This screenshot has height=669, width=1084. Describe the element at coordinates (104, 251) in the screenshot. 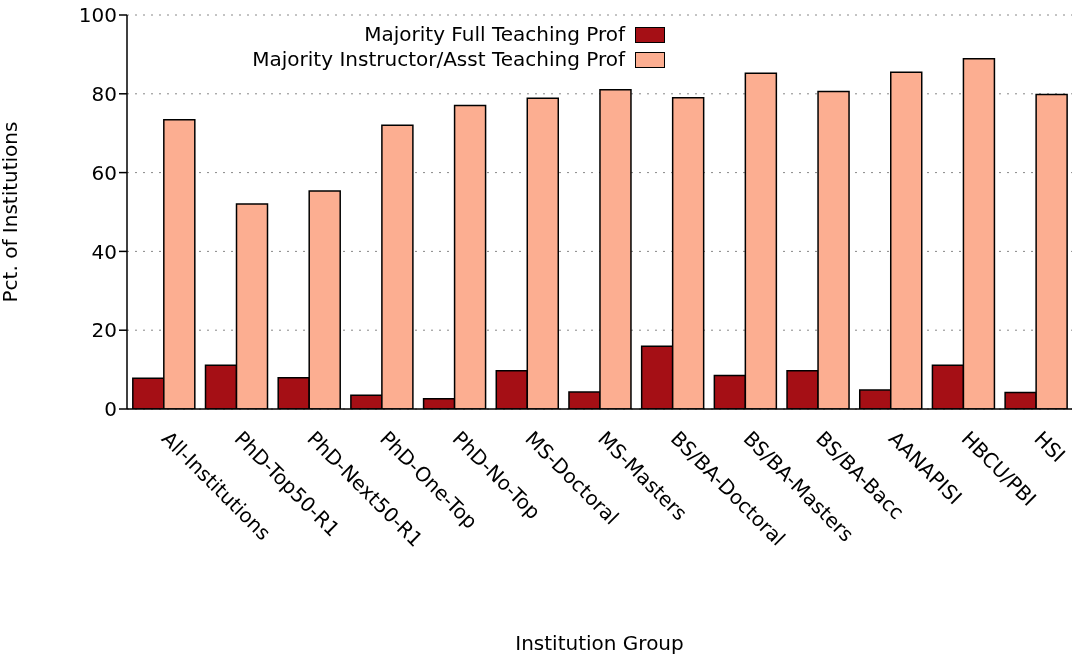

I see `y-tick-label: 40` at that location.